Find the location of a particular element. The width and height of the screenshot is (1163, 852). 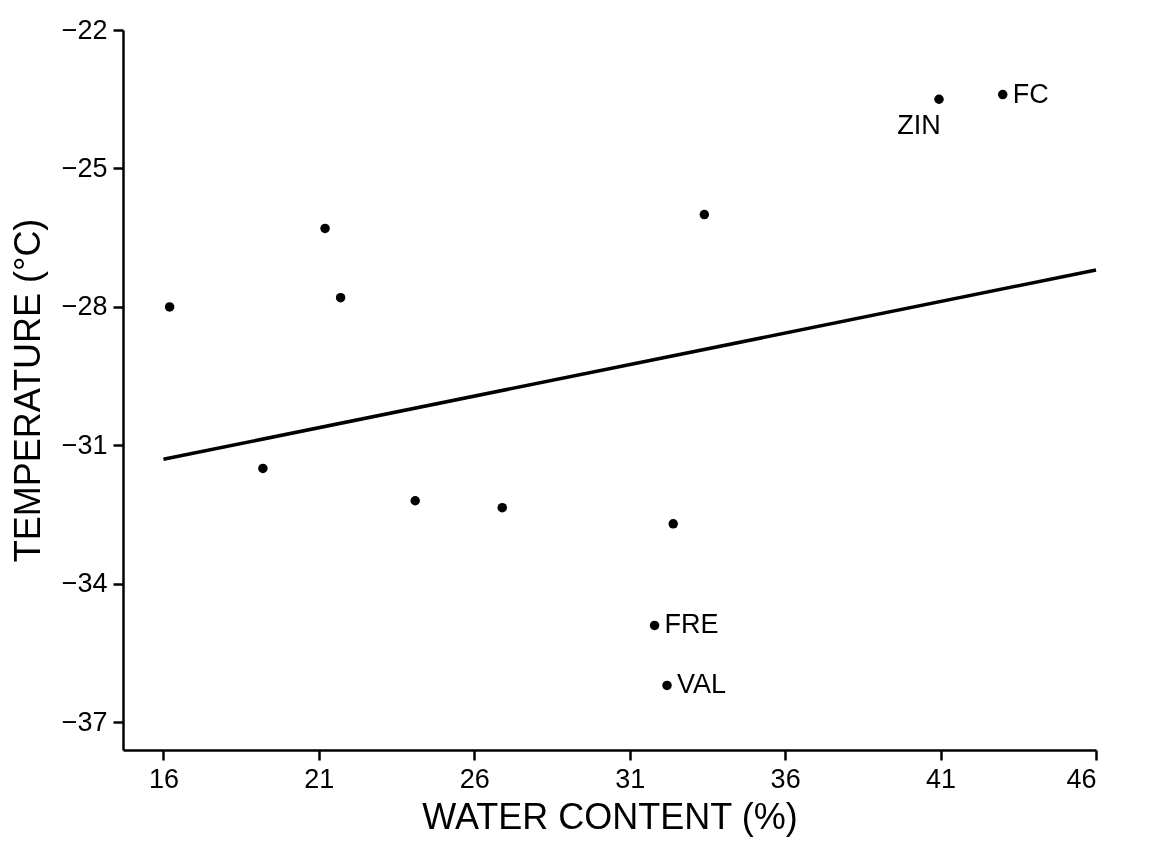

x-tick-label: 31 is located at coordinates (630, 778).